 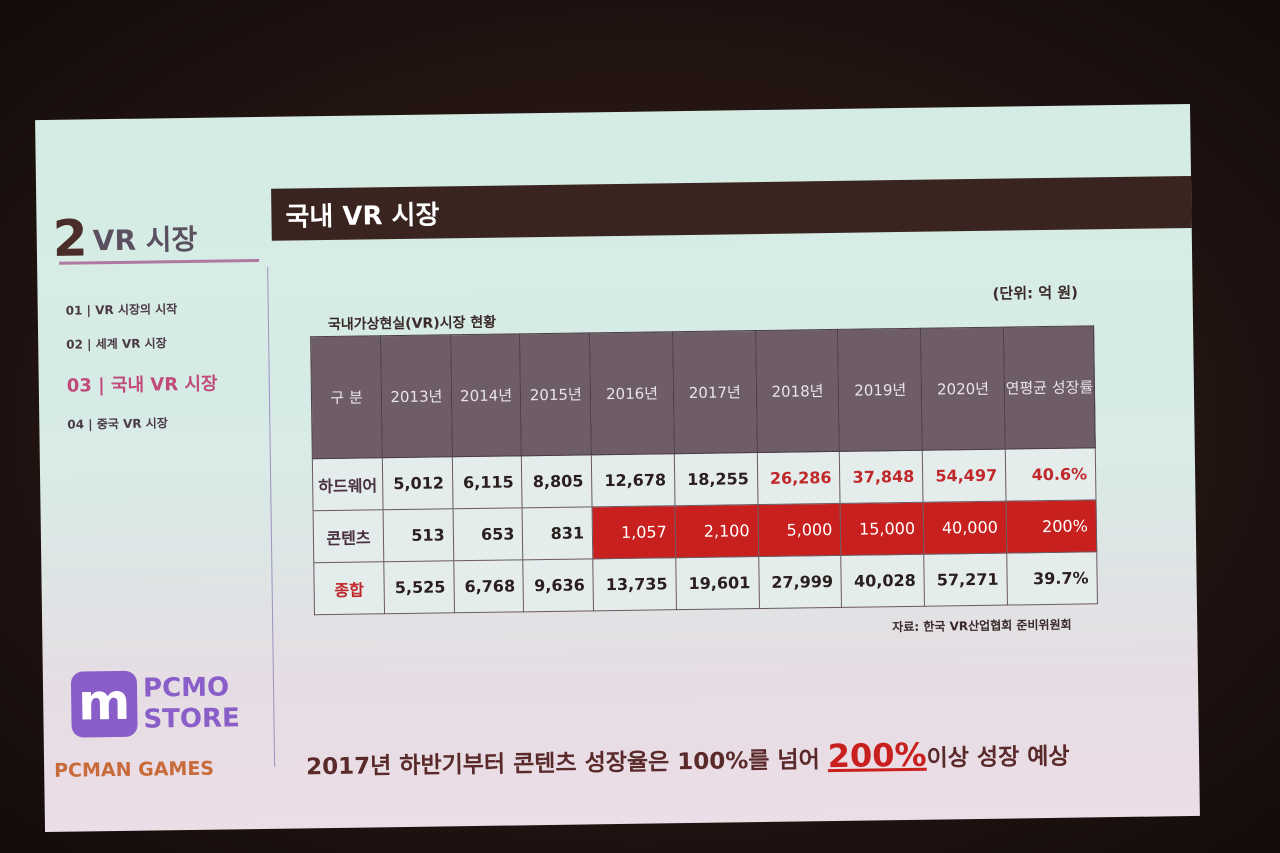 What do you see at coordinates (963, 389) in the screenshot?
I see `header-cell: 2020년` at bounding box center [963, 389].